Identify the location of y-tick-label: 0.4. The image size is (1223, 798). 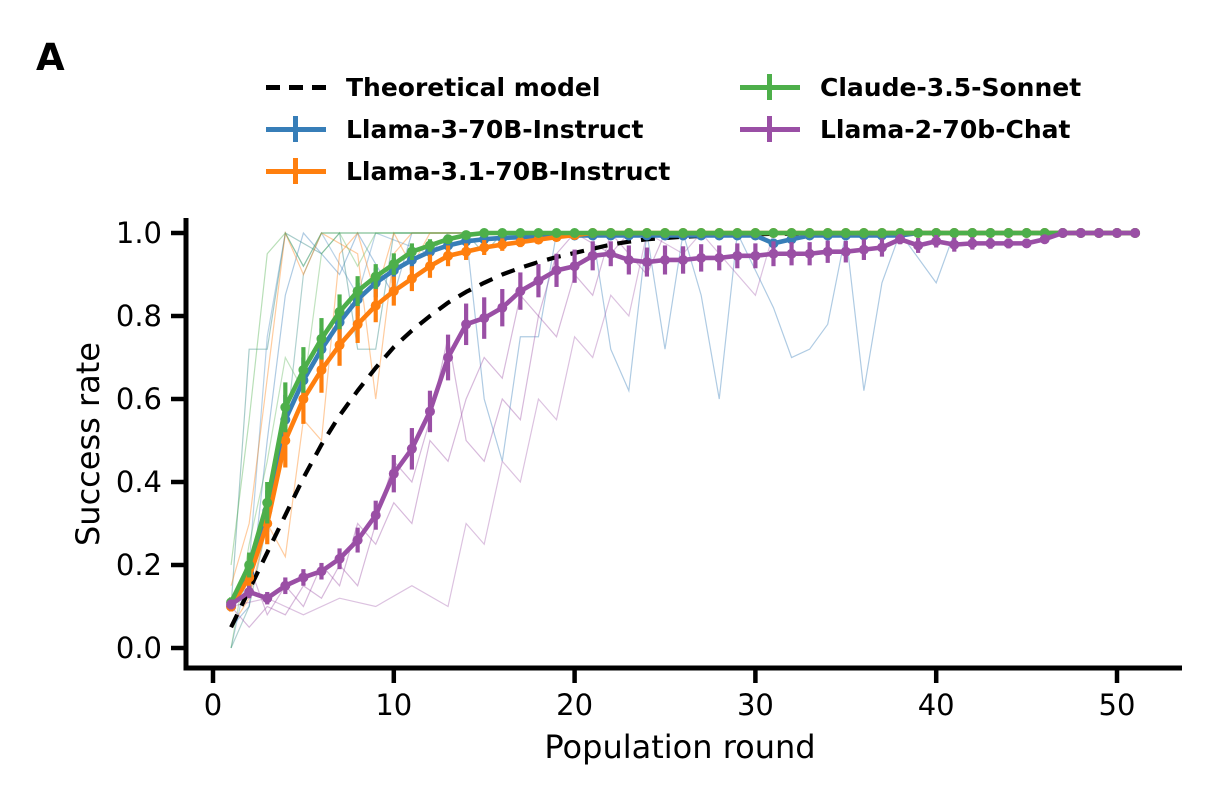
(139, 482).